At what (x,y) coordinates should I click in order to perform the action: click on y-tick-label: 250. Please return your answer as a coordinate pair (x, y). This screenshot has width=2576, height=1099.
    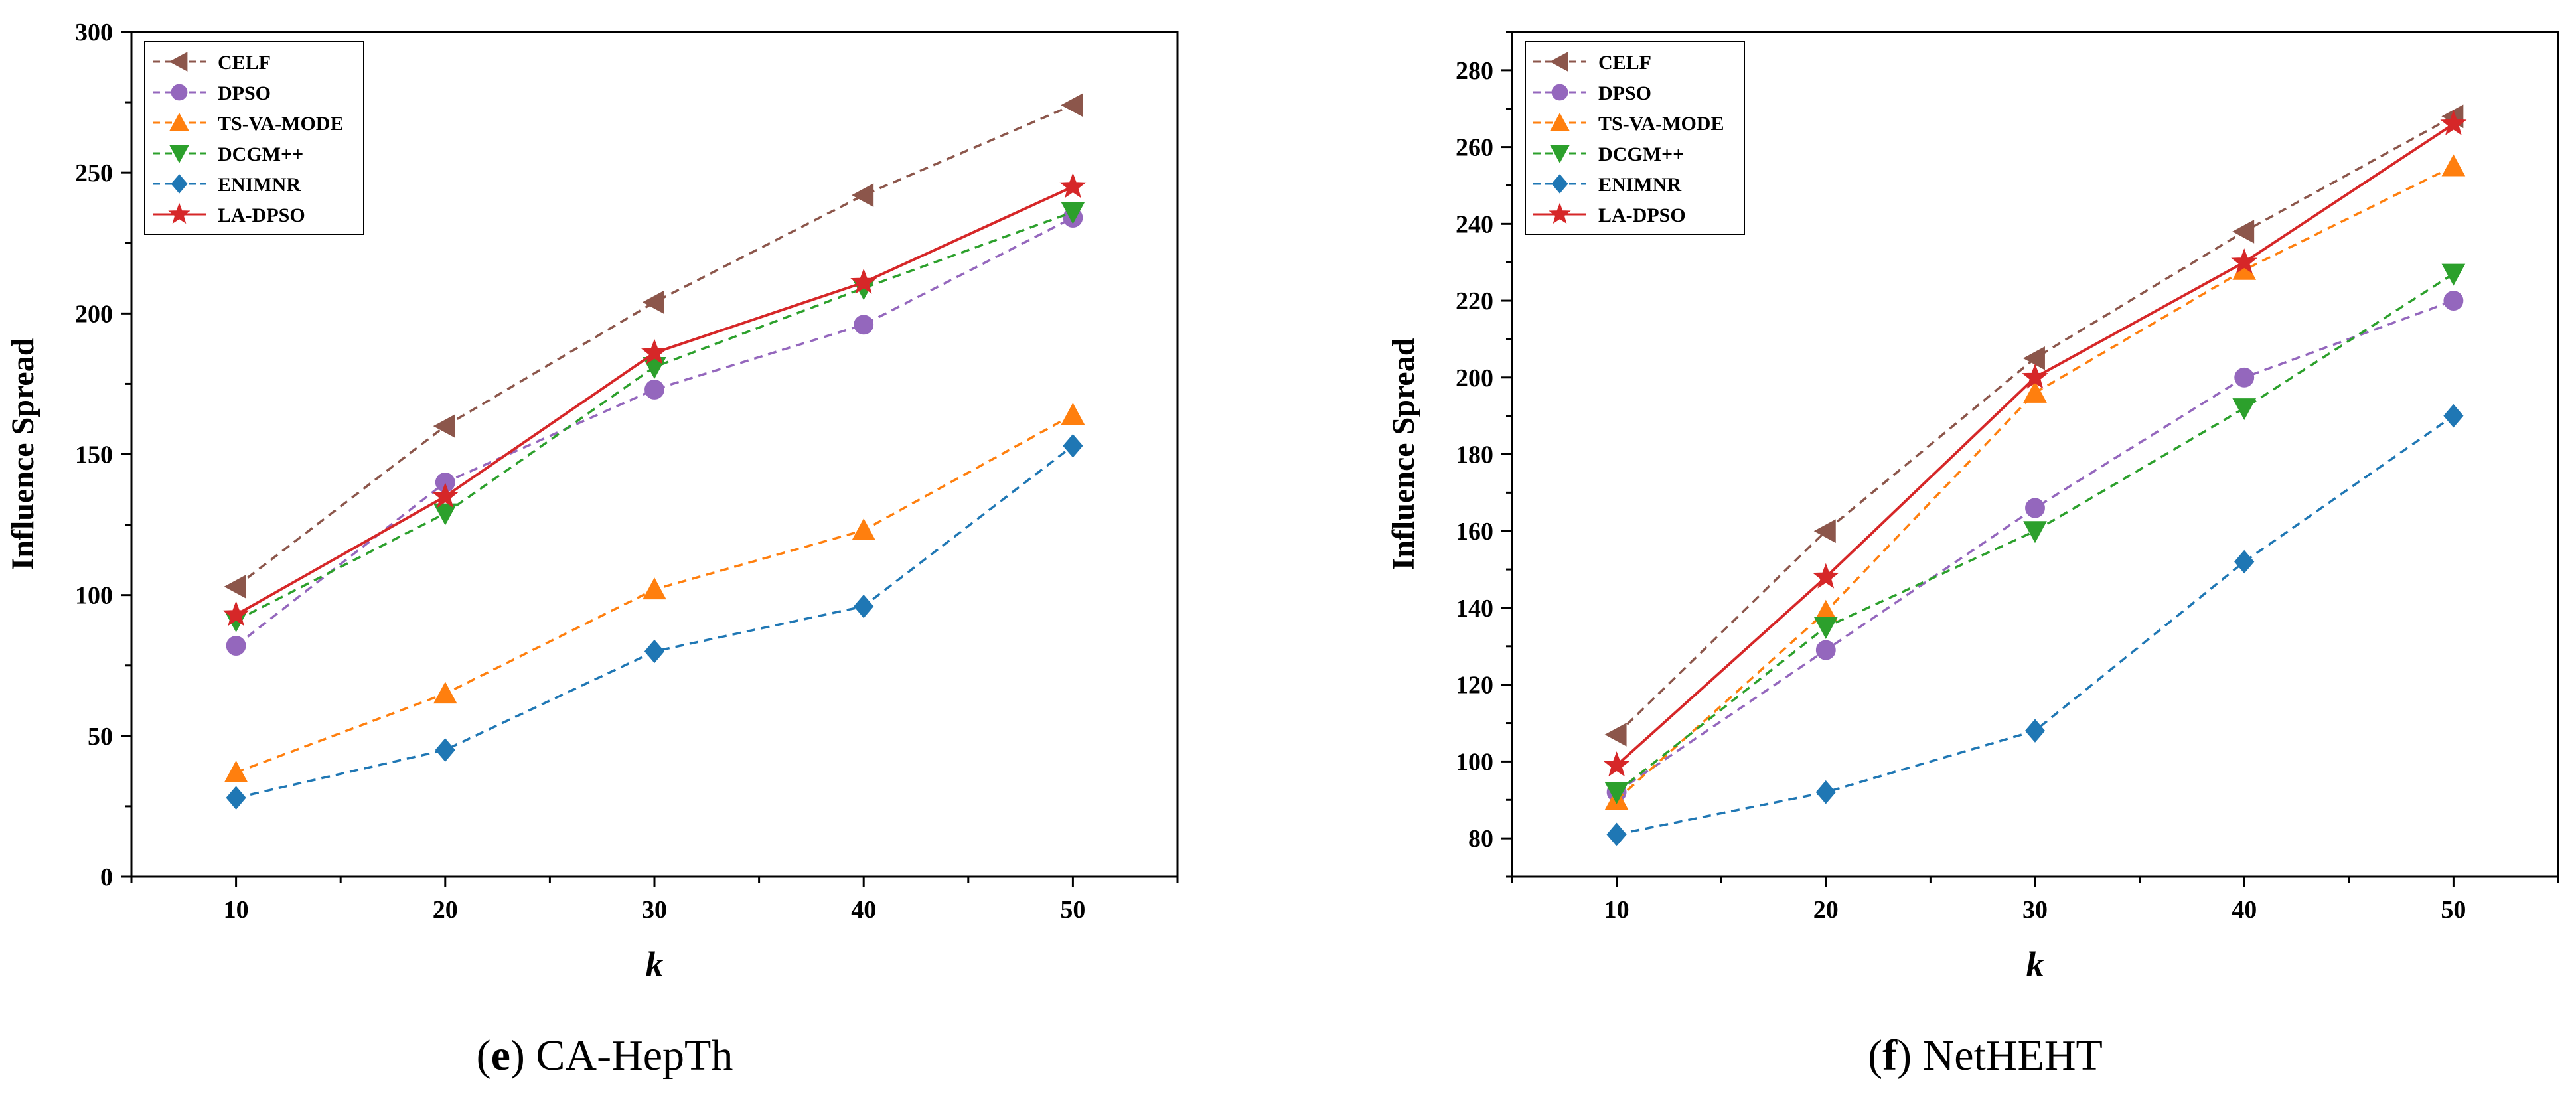
    Looking at the image, I should click on (94, 173).